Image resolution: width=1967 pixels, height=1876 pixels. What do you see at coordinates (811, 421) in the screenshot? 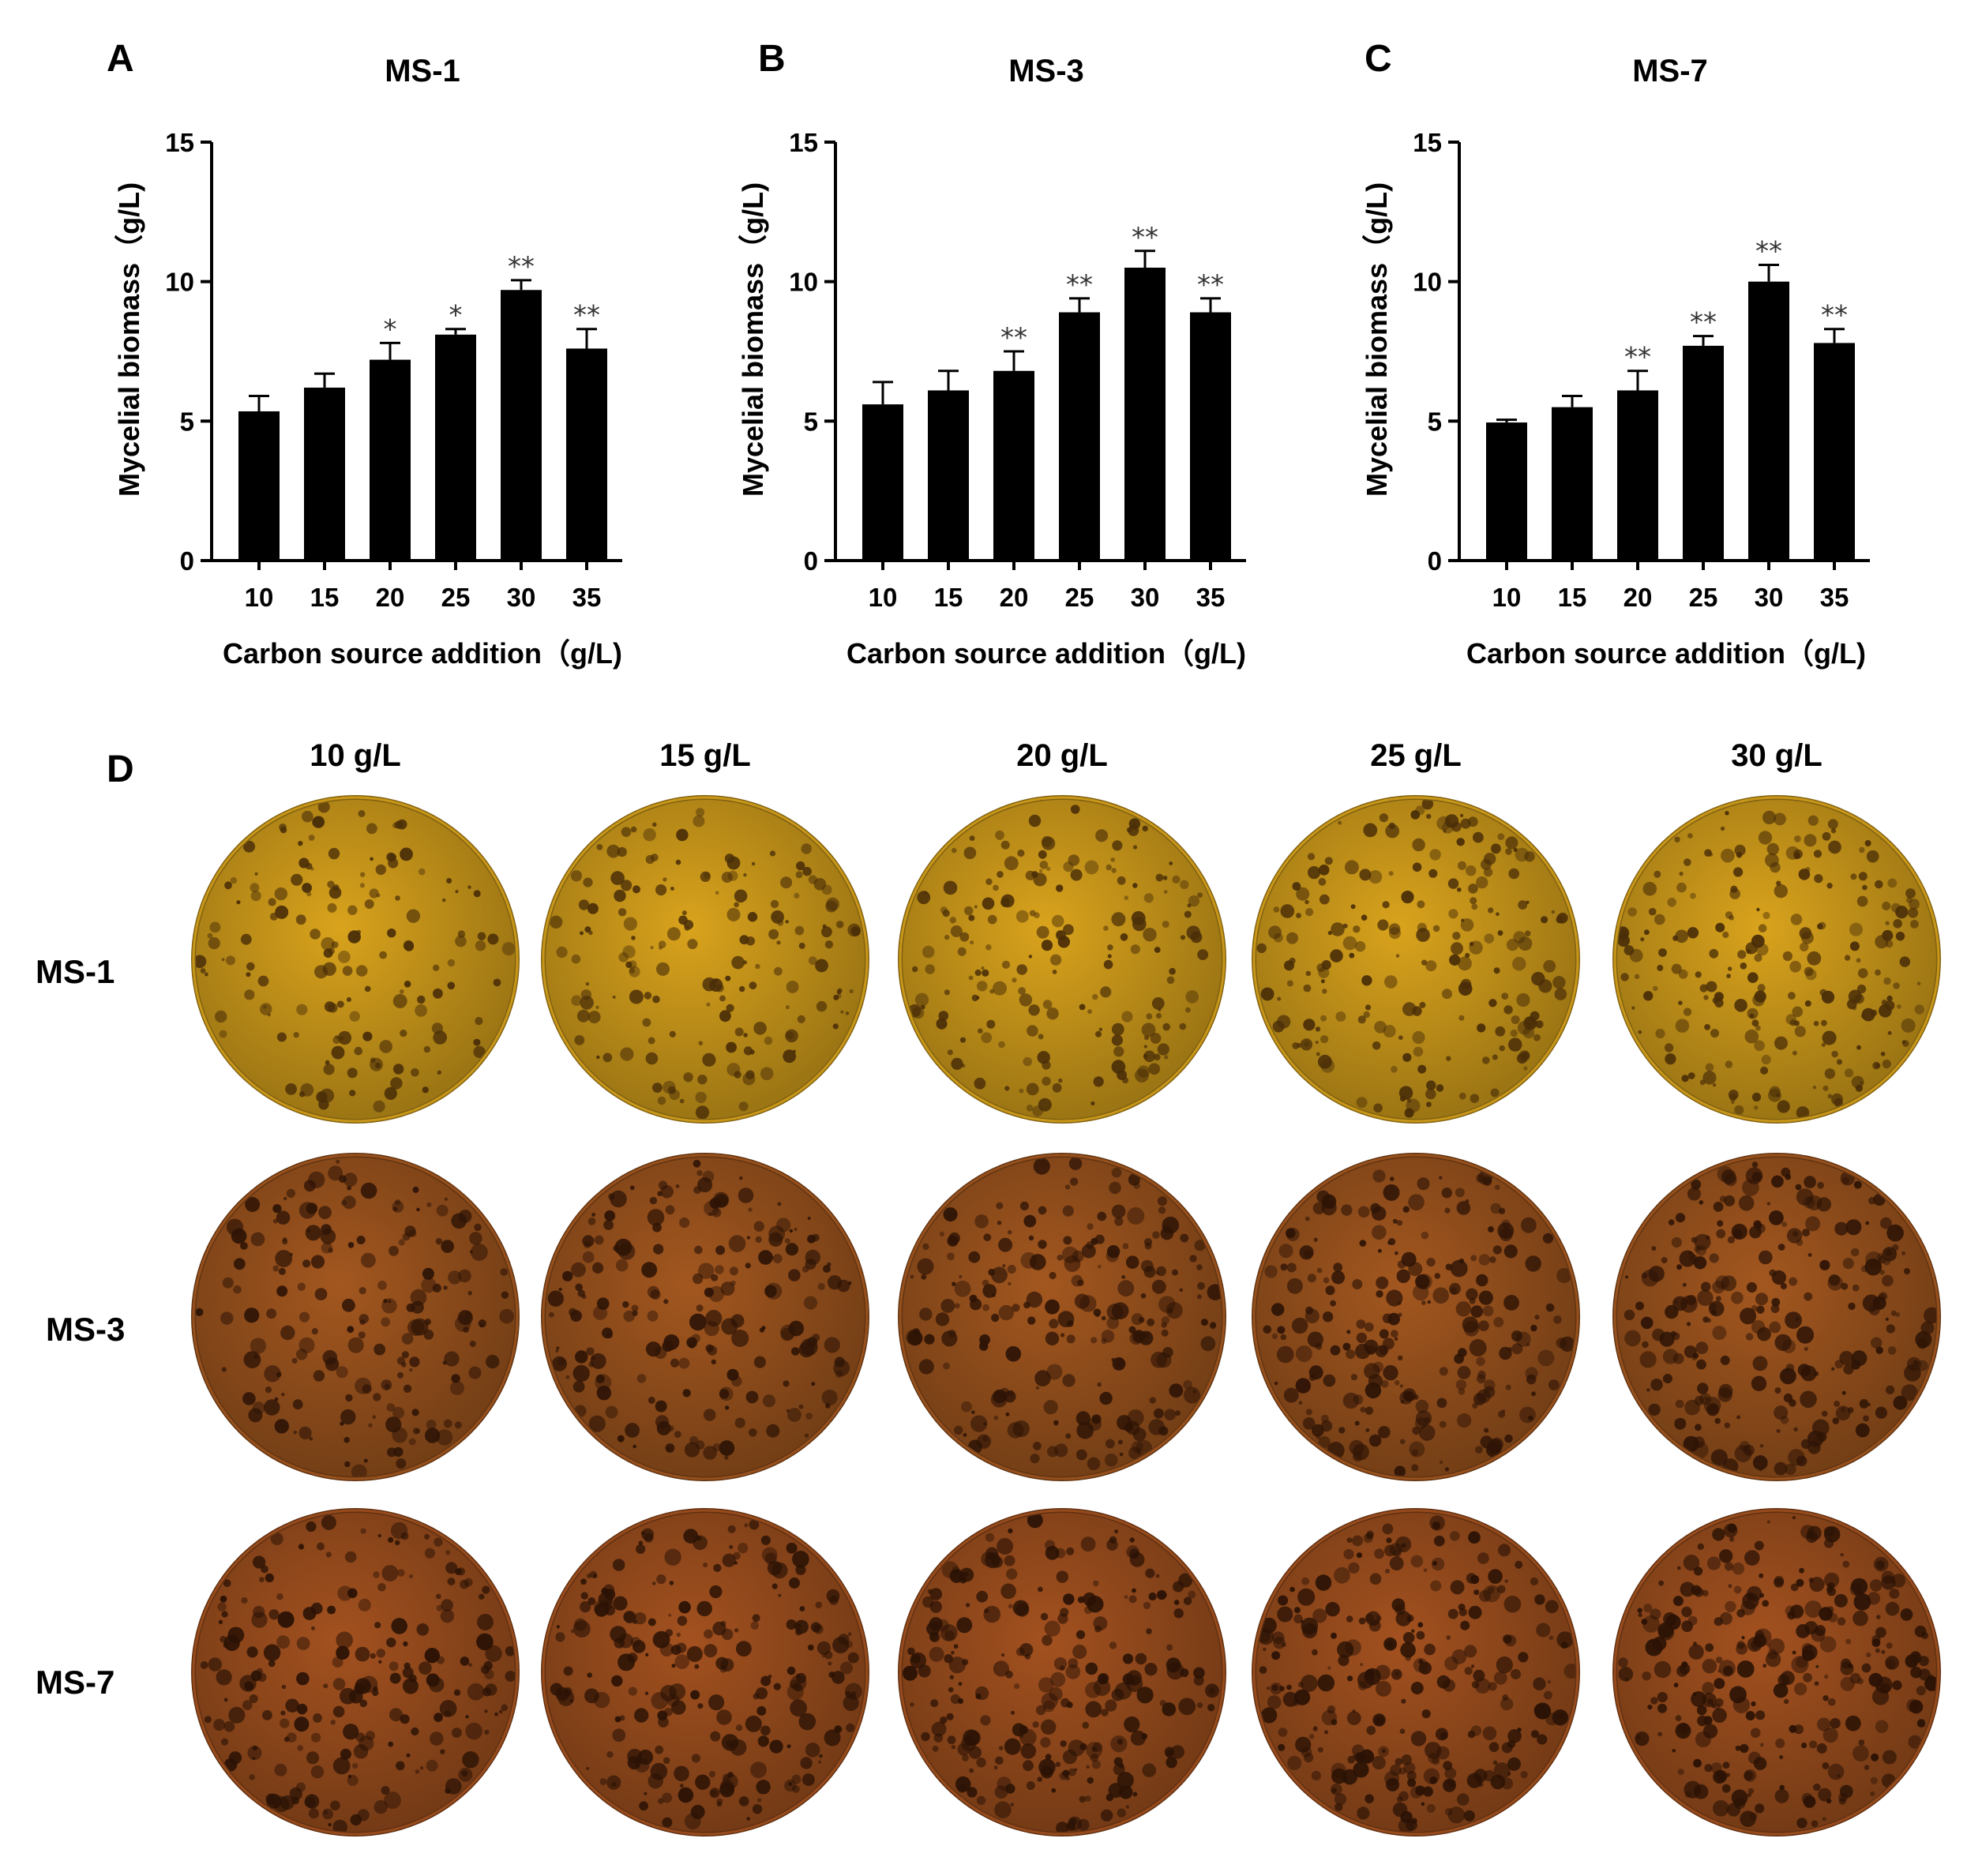
I see `y-tick-label: 5` at bounding box center [811, 421].